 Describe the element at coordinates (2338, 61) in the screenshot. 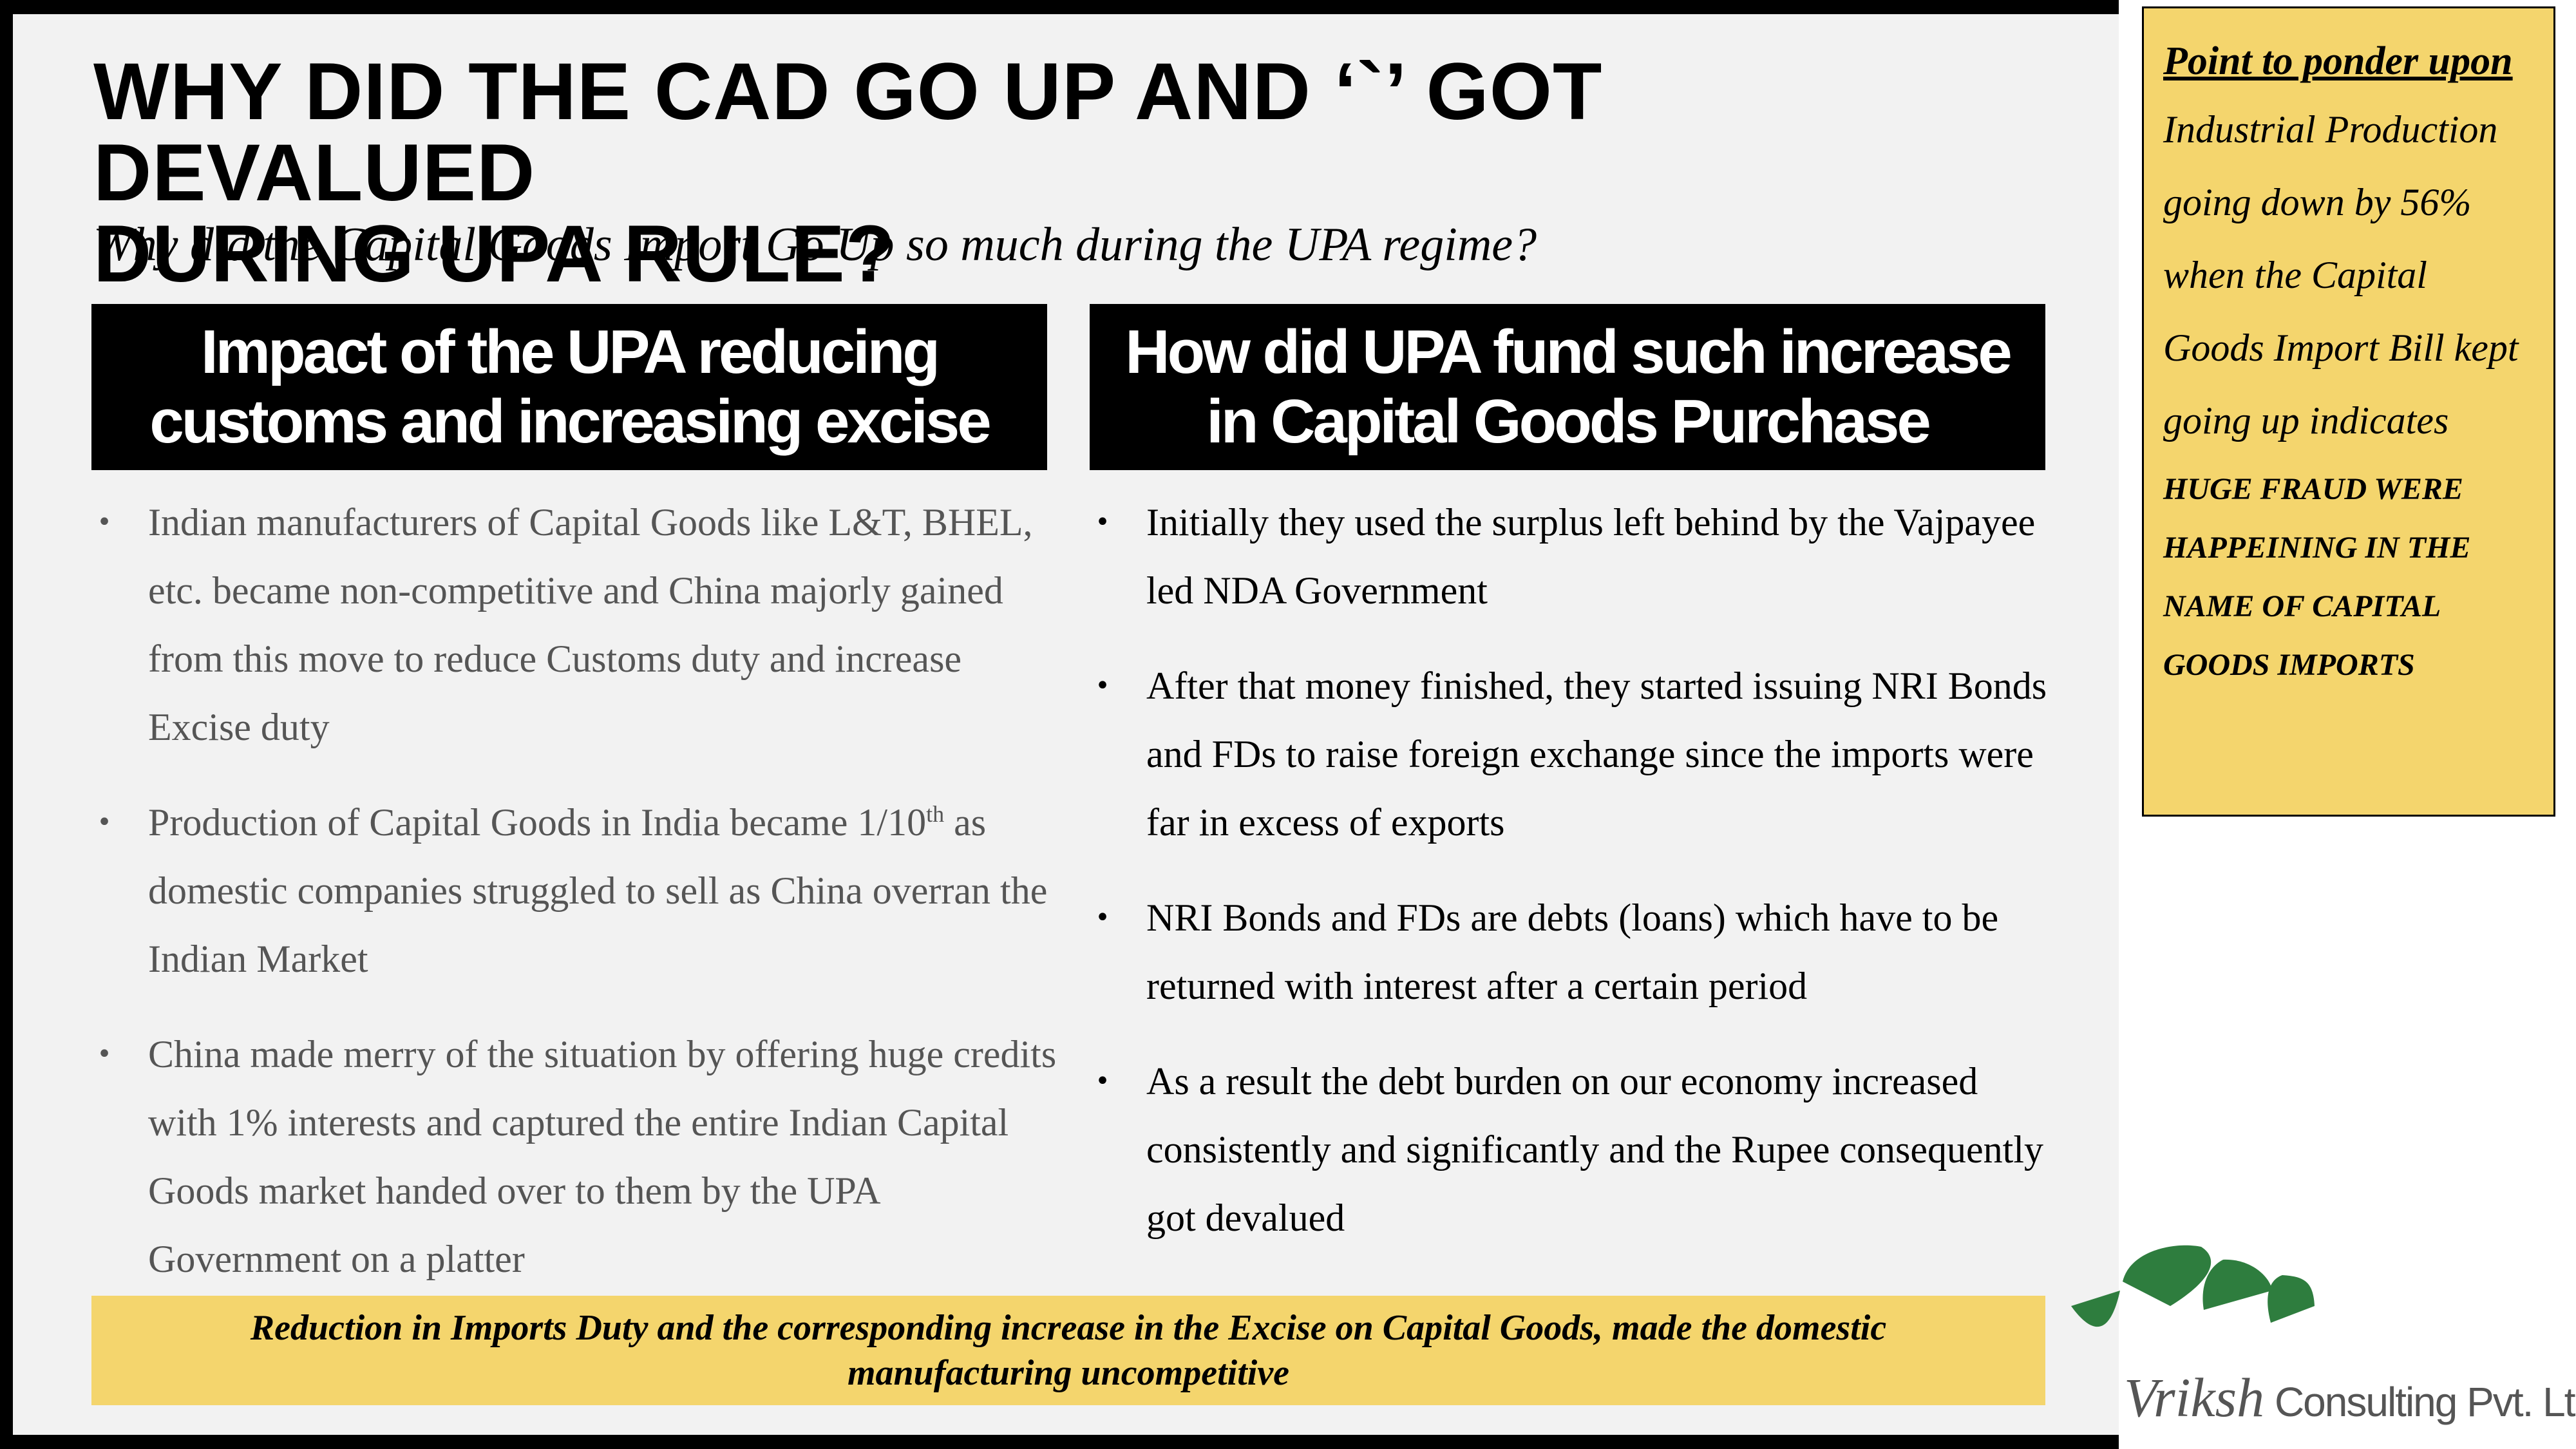

I see `ponder-title: Point to ponder upon` at that location.